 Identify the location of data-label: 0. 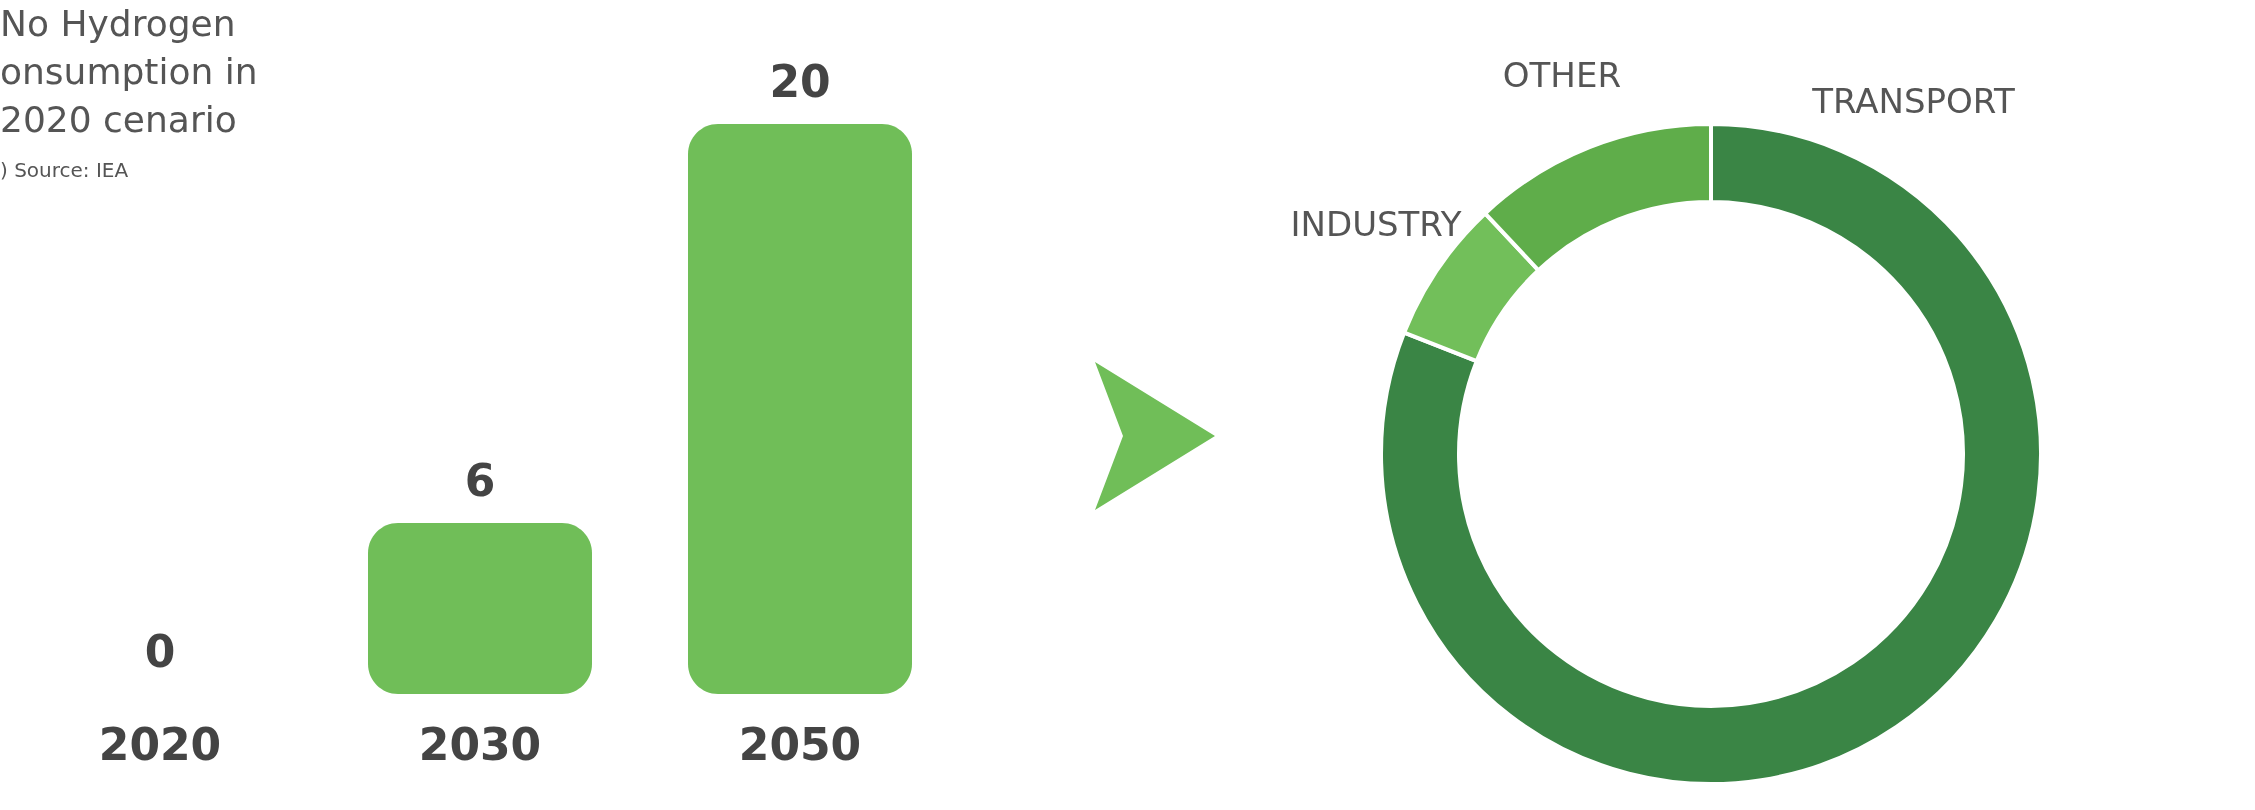
(160, 651).